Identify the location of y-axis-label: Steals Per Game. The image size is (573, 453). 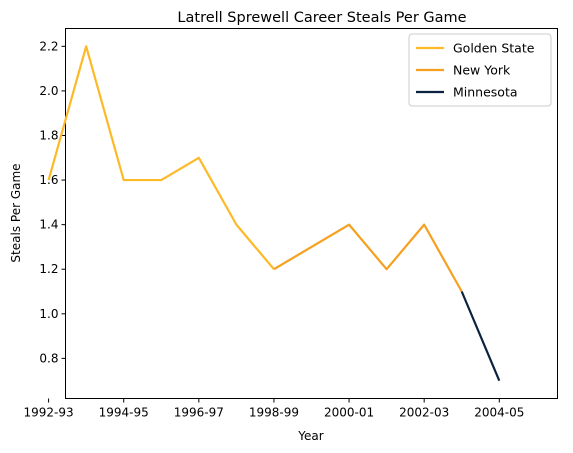
(16, 212).